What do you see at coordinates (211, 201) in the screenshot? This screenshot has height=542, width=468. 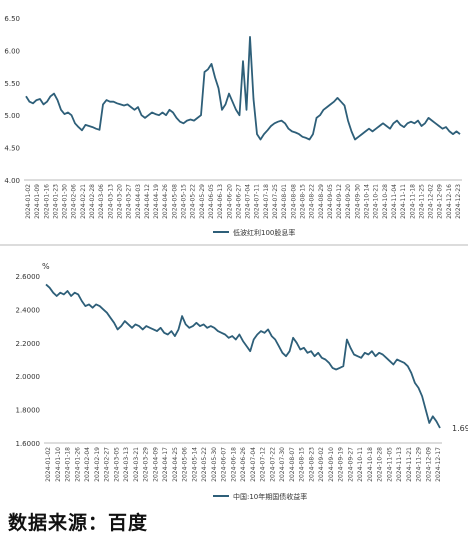 I see `x-tick-label: 2024-06-05` at bounding box center [211, 201].